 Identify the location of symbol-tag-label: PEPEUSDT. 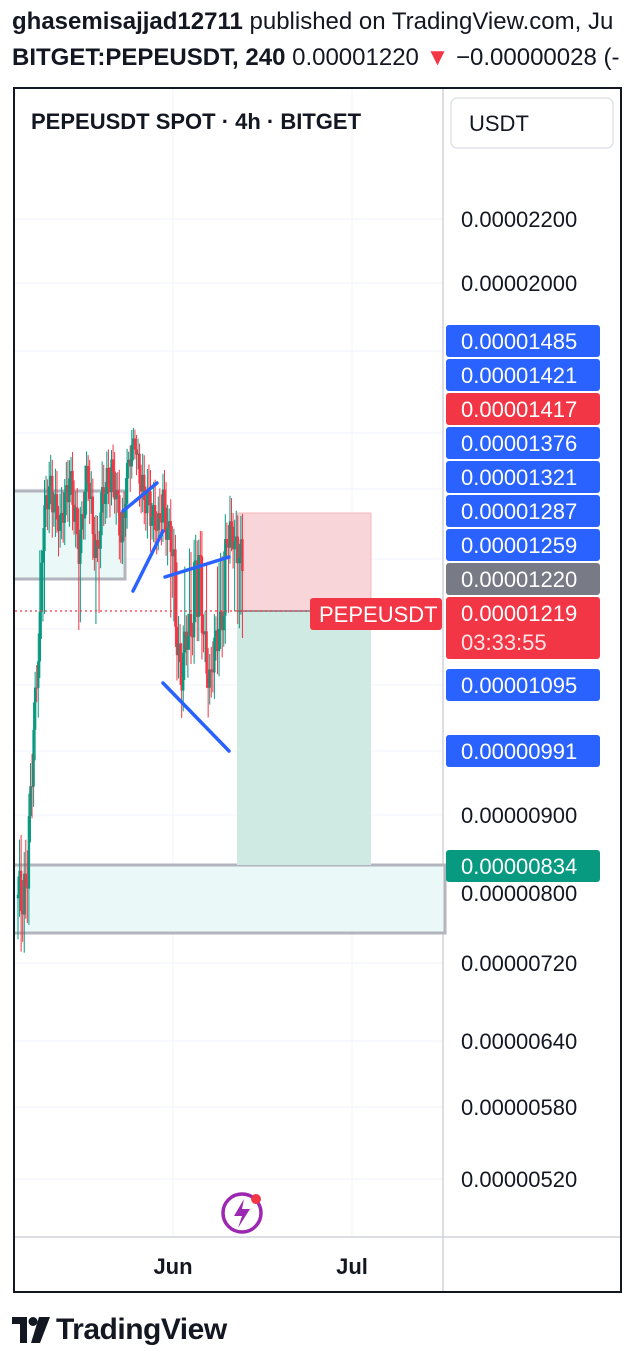
(378, 614).